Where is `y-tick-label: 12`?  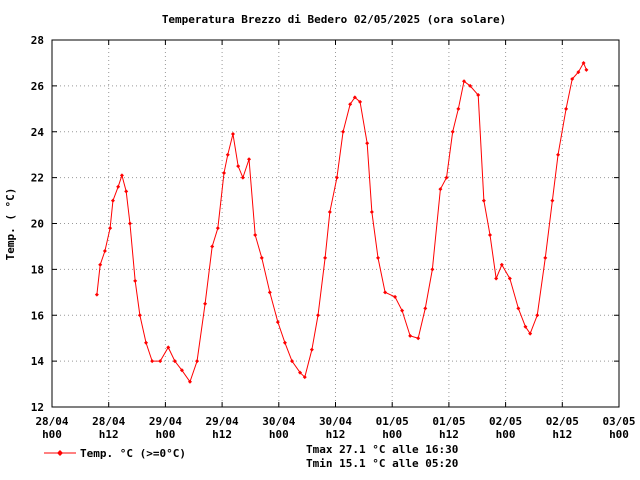
y-tick-label: 12 is located at coordinates (37, 407).